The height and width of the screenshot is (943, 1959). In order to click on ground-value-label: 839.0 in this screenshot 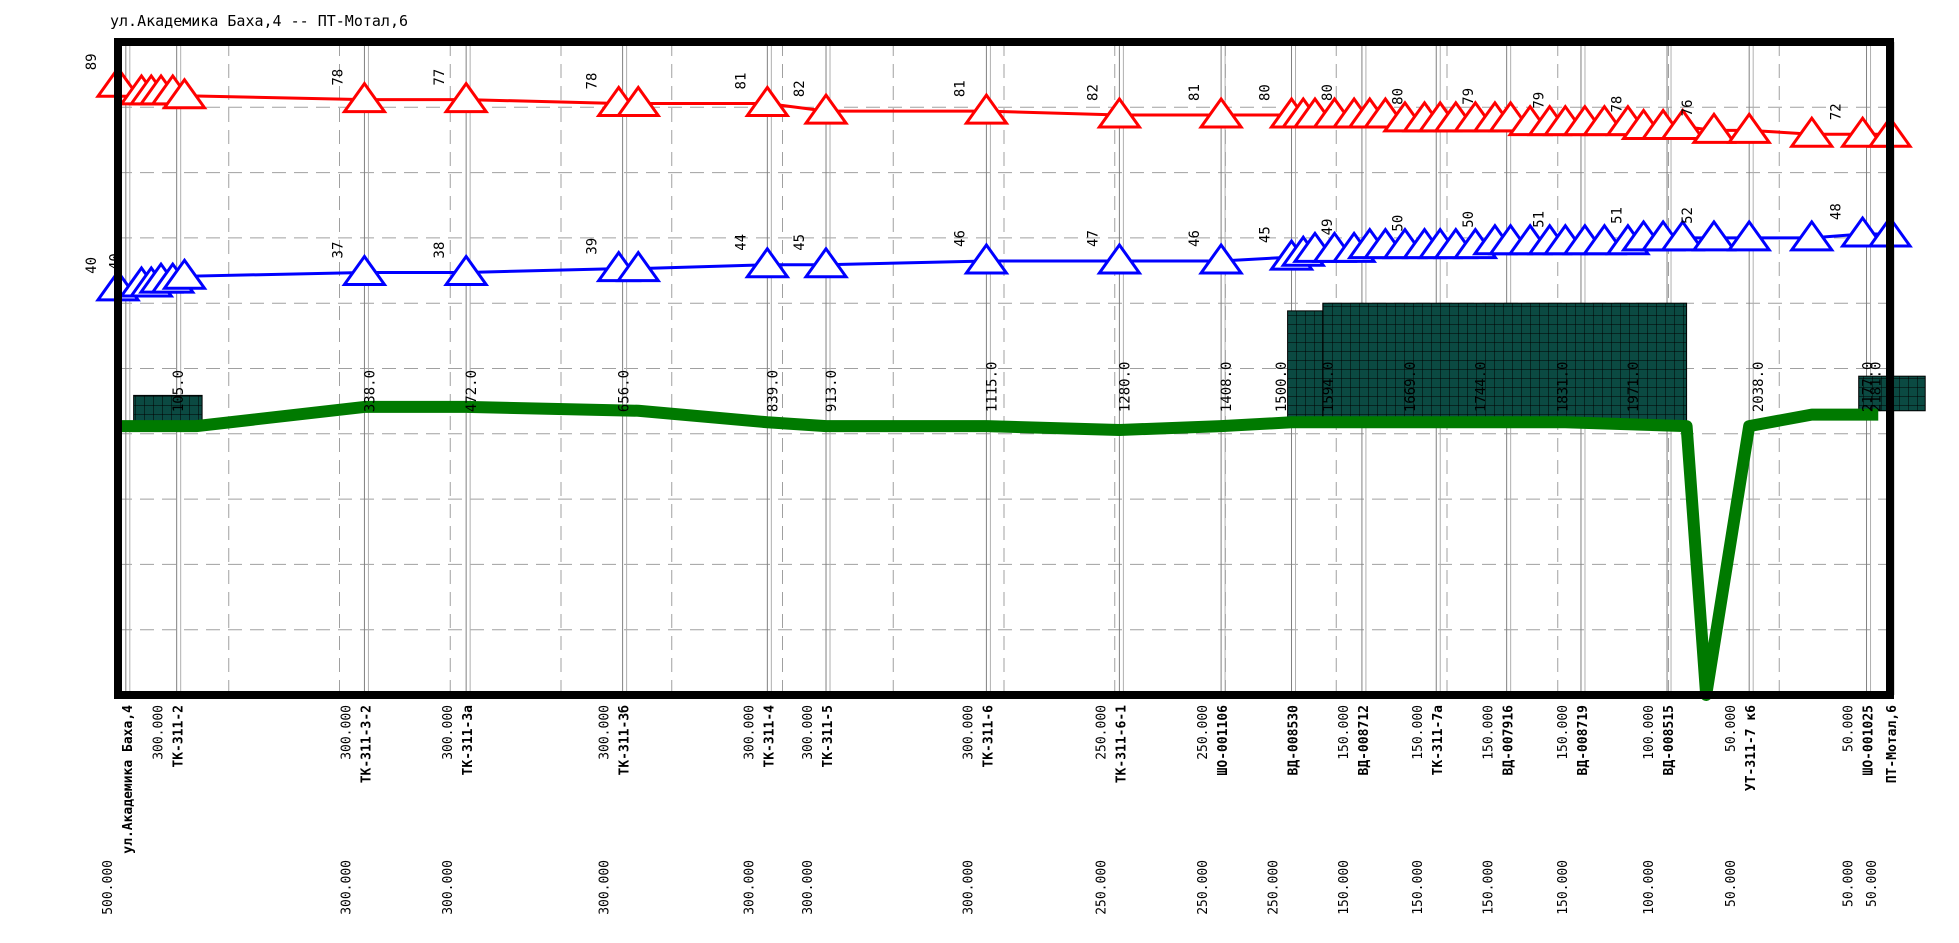, I will do `click(773, 391)`.